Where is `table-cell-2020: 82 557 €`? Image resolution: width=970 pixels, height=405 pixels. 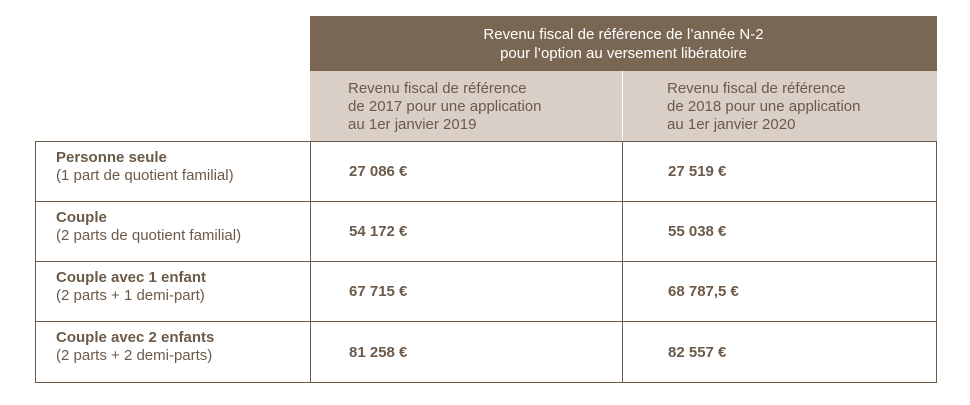
table-cell-2020: 82 557 € is located at coordinates (779, 352).